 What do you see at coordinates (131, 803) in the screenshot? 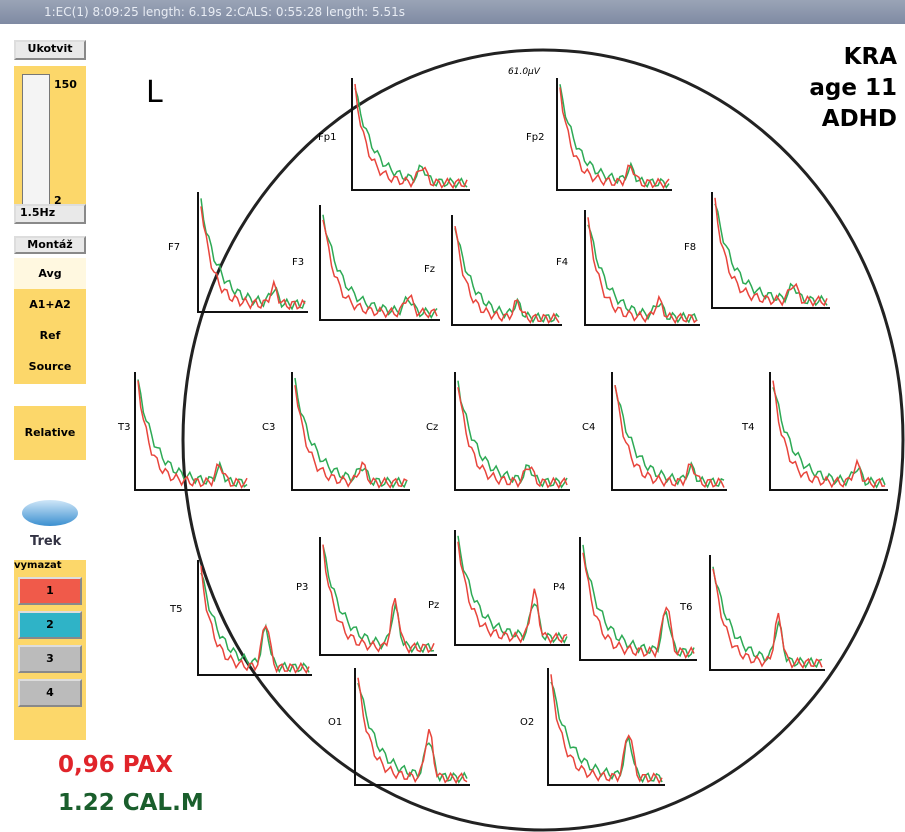
I see `metric-cal: 1.22 CAL.M` at bounding box center [131, 803].